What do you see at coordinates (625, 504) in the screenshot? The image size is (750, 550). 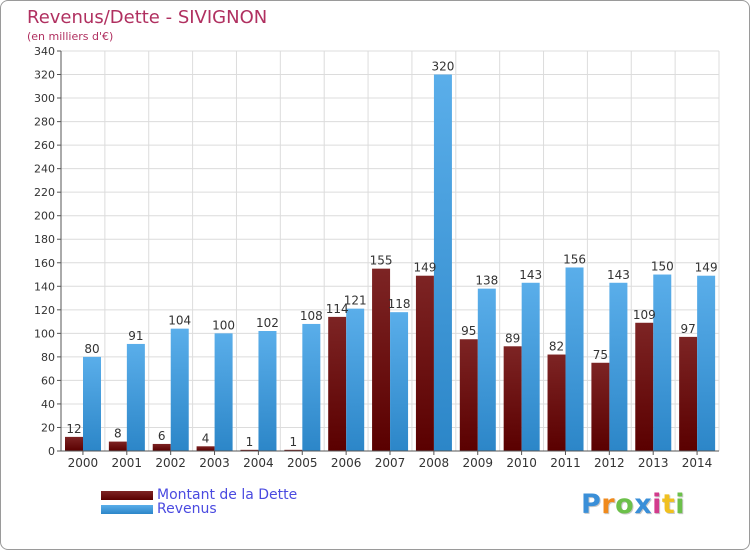 I see `logo-letter: o` at bounding box center [625, 504].